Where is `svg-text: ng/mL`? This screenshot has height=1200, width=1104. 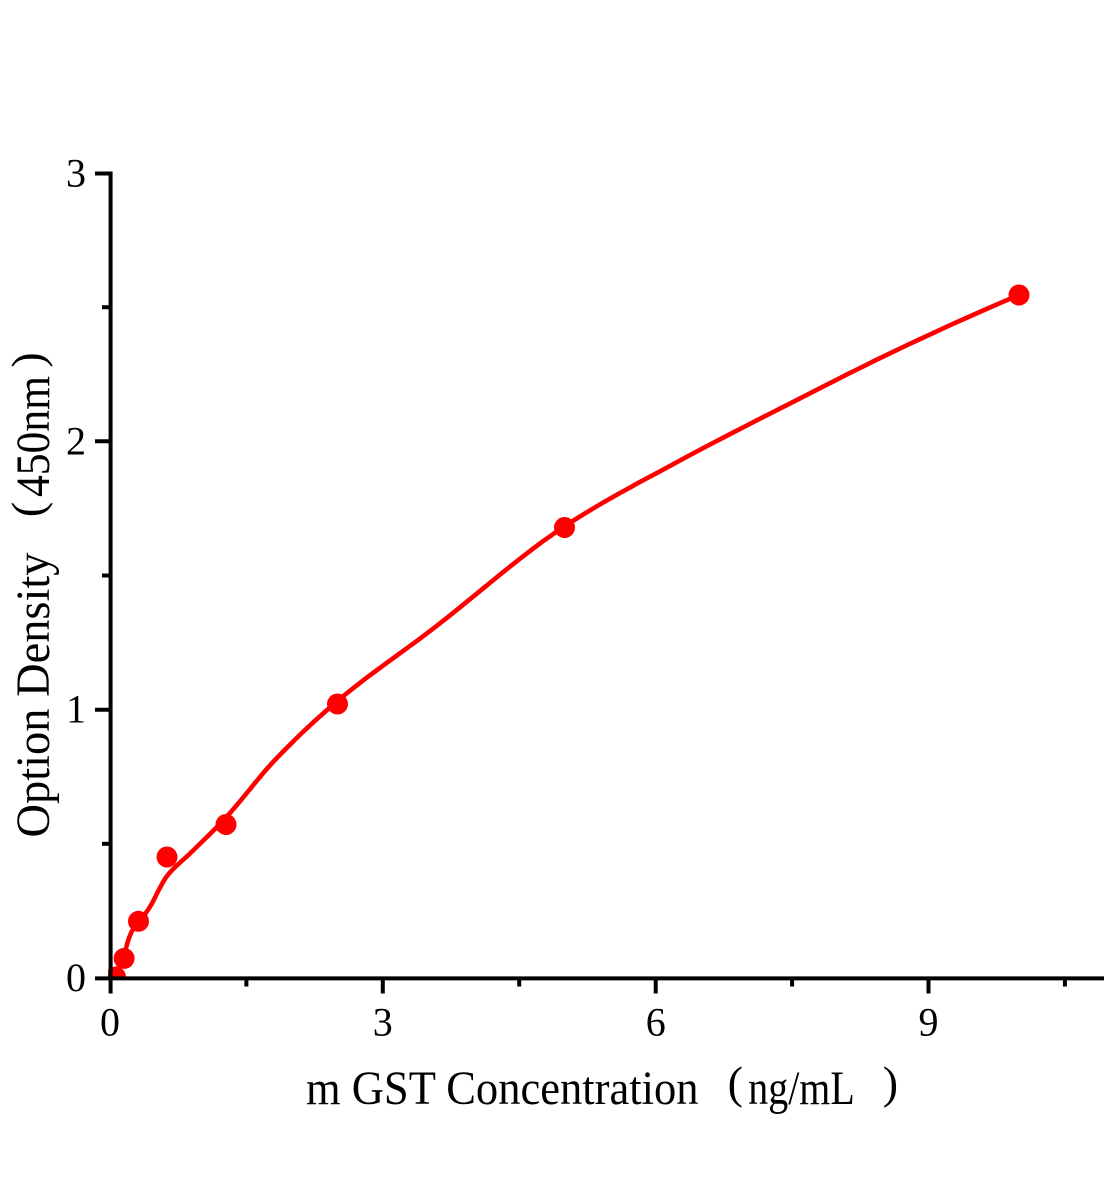
svg-text: ng/mL is located at coordinates (801, 1088).